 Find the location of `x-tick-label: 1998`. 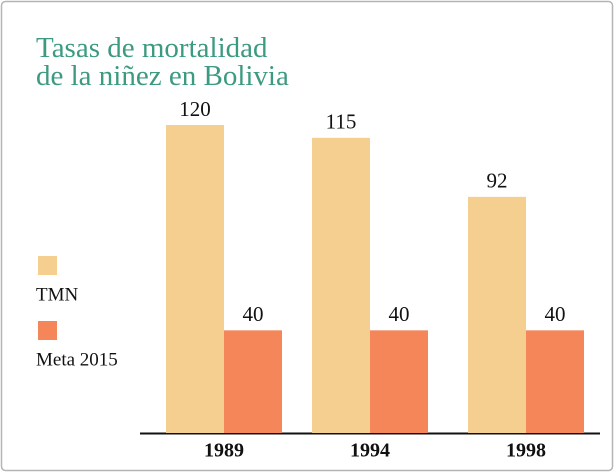

x-tick-label: 1998 is located at coordinates (526, 451).